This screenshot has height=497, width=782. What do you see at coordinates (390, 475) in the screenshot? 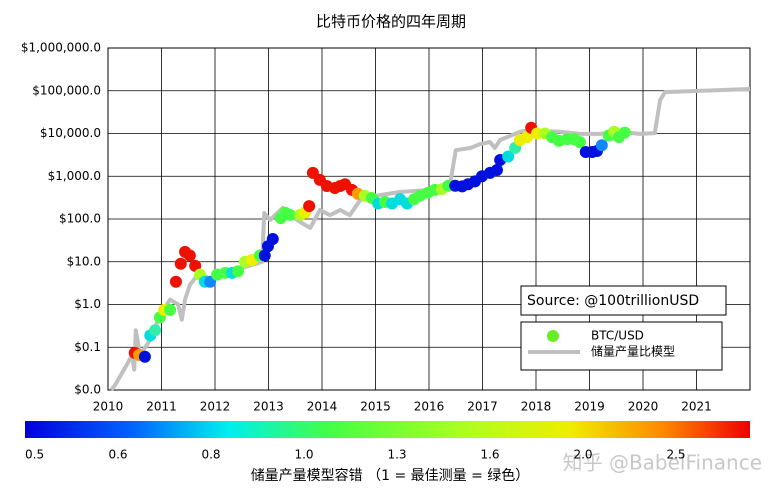
I see `colorbar-label: 储量产量模型容错 （1 = 最佳测量 = 绿色）` at bounding box center [390, 475].